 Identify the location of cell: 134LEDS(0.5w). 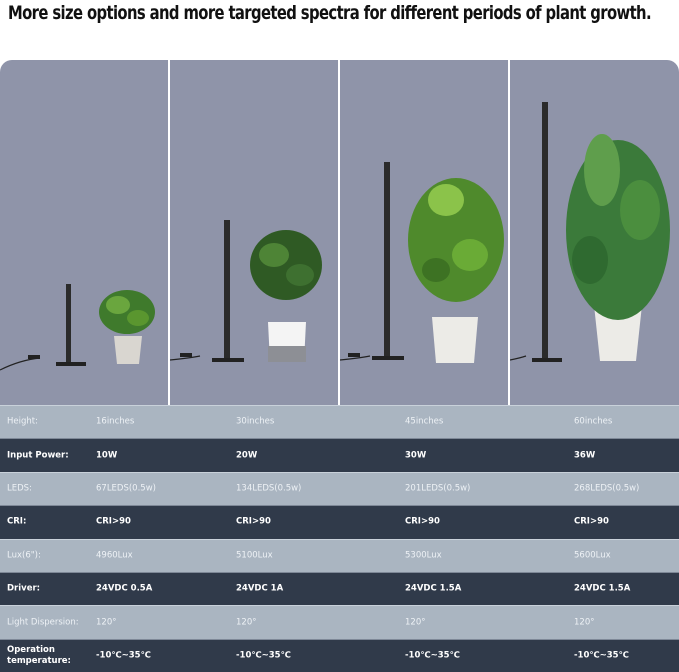
(269, 488).